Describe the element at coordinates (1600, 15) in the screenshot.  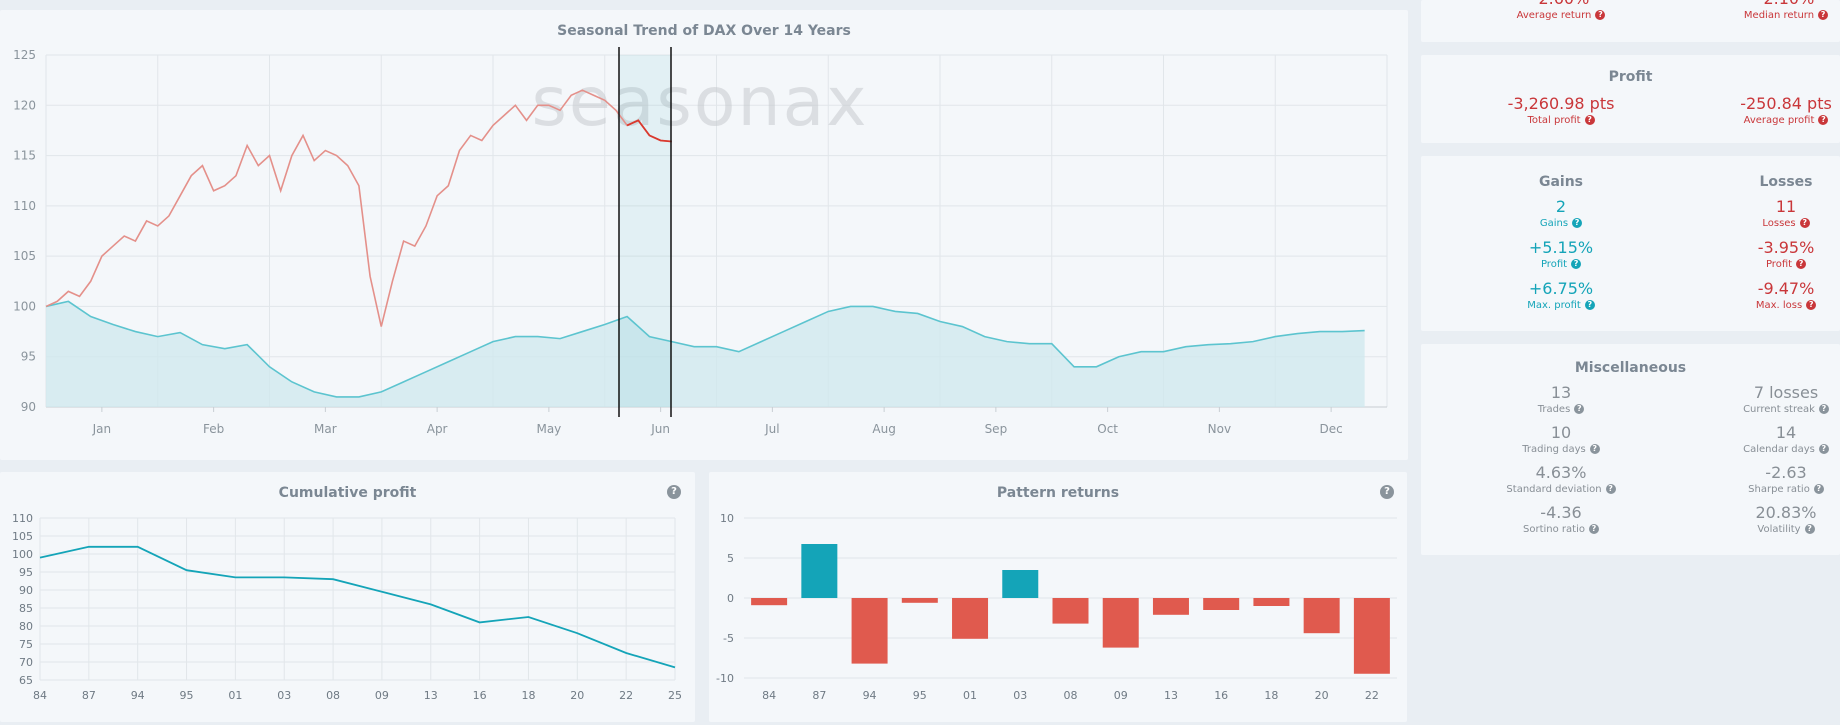
I see `average-return-help-icon: ?` at that location.